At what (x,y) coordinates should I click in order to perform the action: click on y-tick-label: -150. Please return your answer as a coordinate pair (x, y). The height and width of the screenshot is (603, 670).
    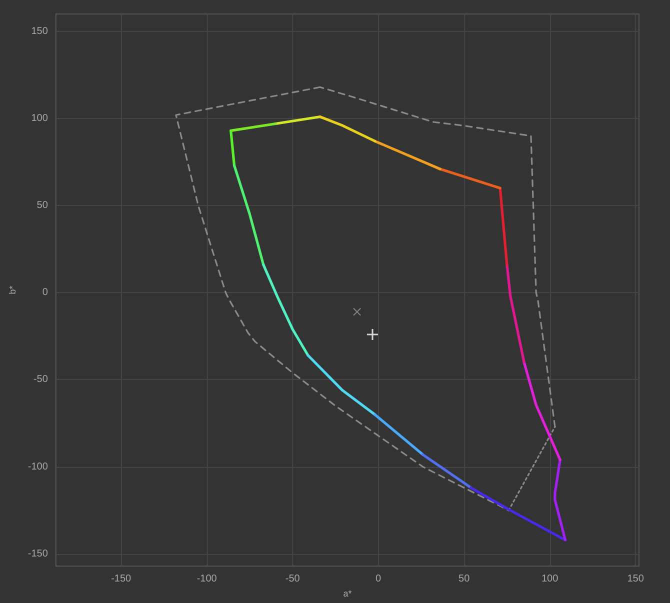
    Looking at the image, I should click on (38, 554).